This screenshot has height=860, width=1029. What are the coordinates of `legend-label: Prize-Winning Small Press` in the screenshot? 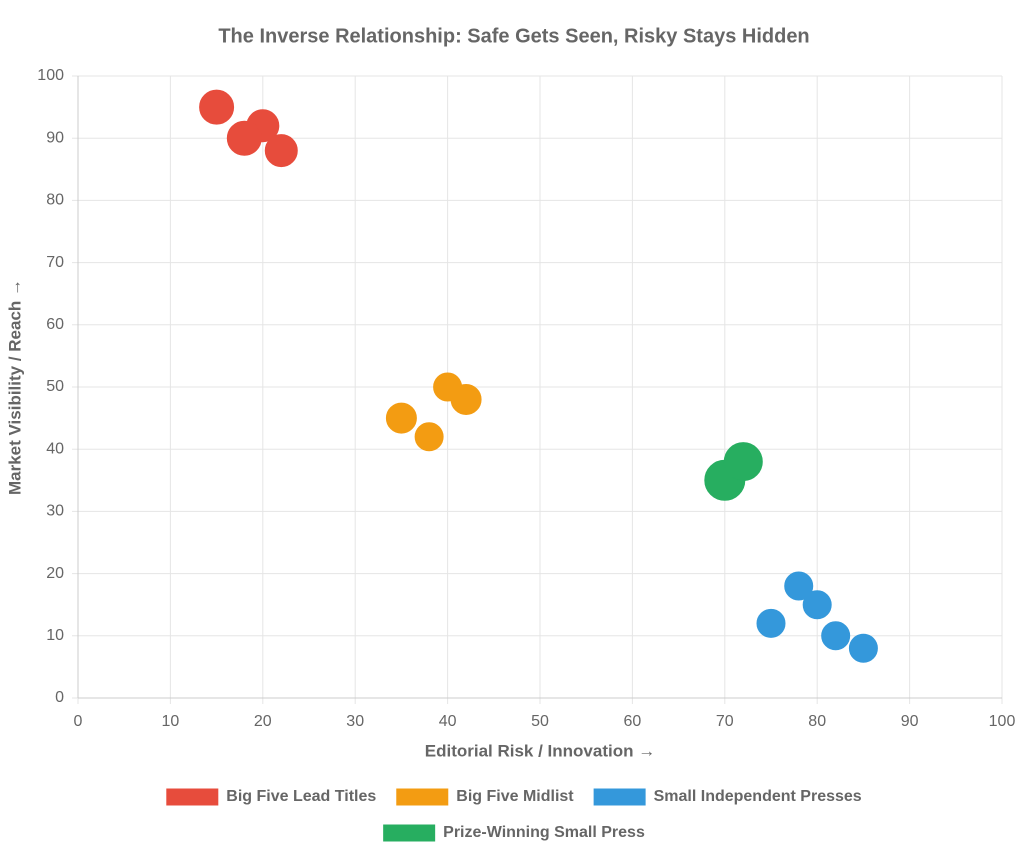 It's located at (544, 832).